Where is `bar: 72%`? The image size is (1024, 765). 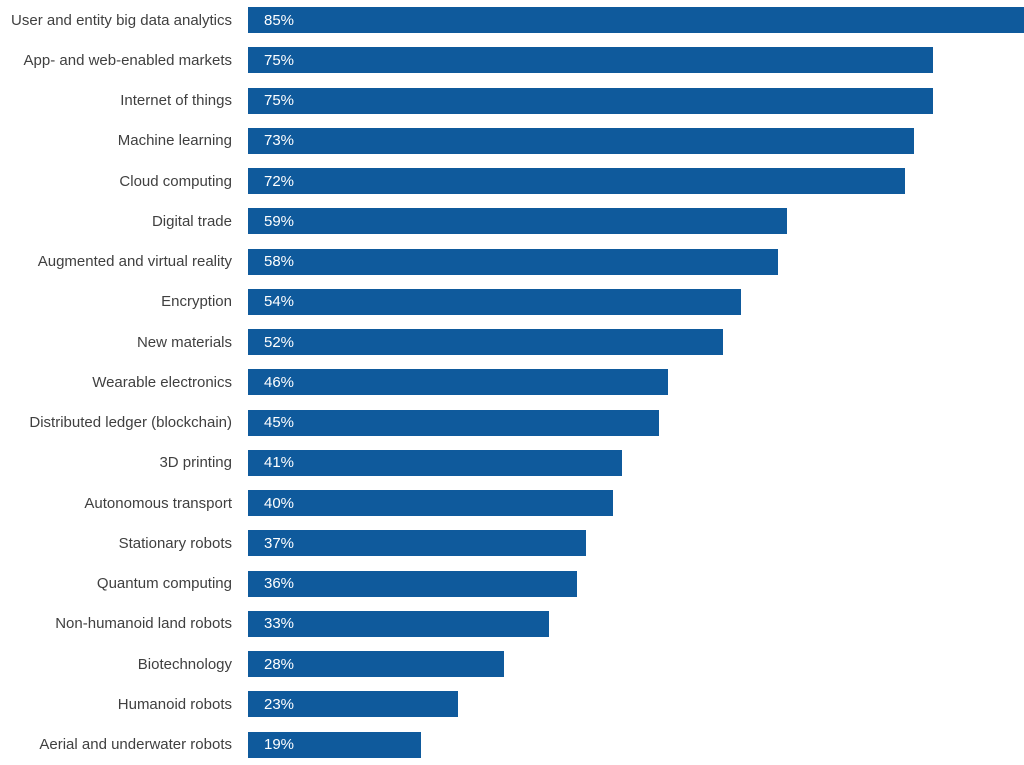
bar: 72% is located at coordinates (577, 181).